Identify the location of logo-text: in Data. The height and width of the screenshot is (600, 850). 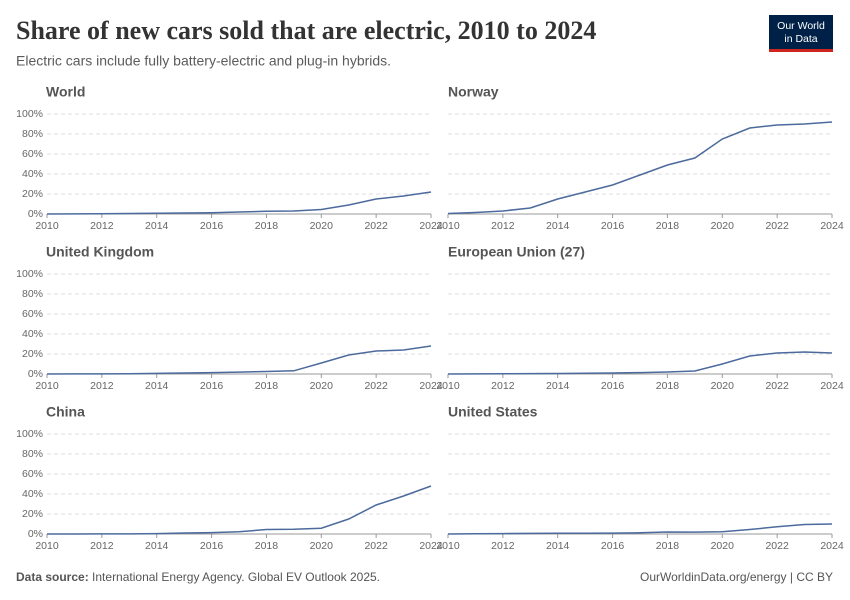
(800, 39).